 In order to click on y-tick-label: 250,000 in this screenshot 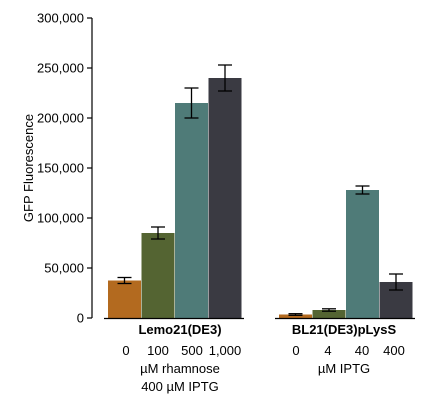, I will do `click(60, 68)`.